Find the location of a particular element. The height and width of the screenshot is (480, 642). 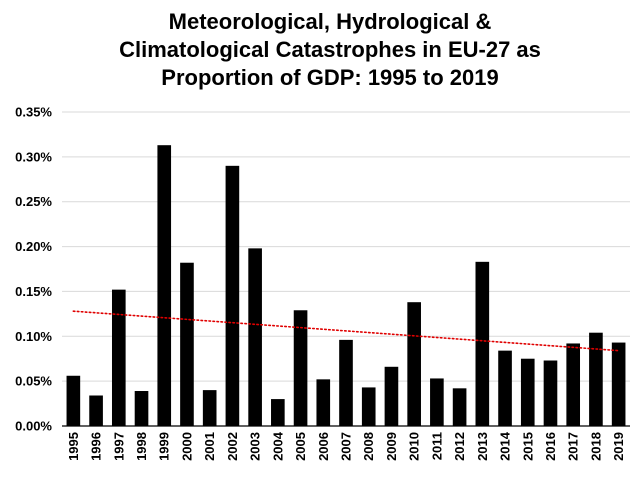

x-tick-label: 2003 is located at coordinates (255, 446).